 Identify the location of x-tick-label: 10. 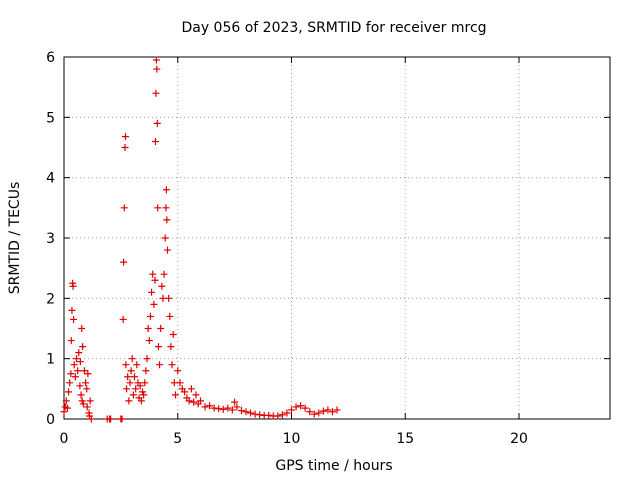
(292, 439).